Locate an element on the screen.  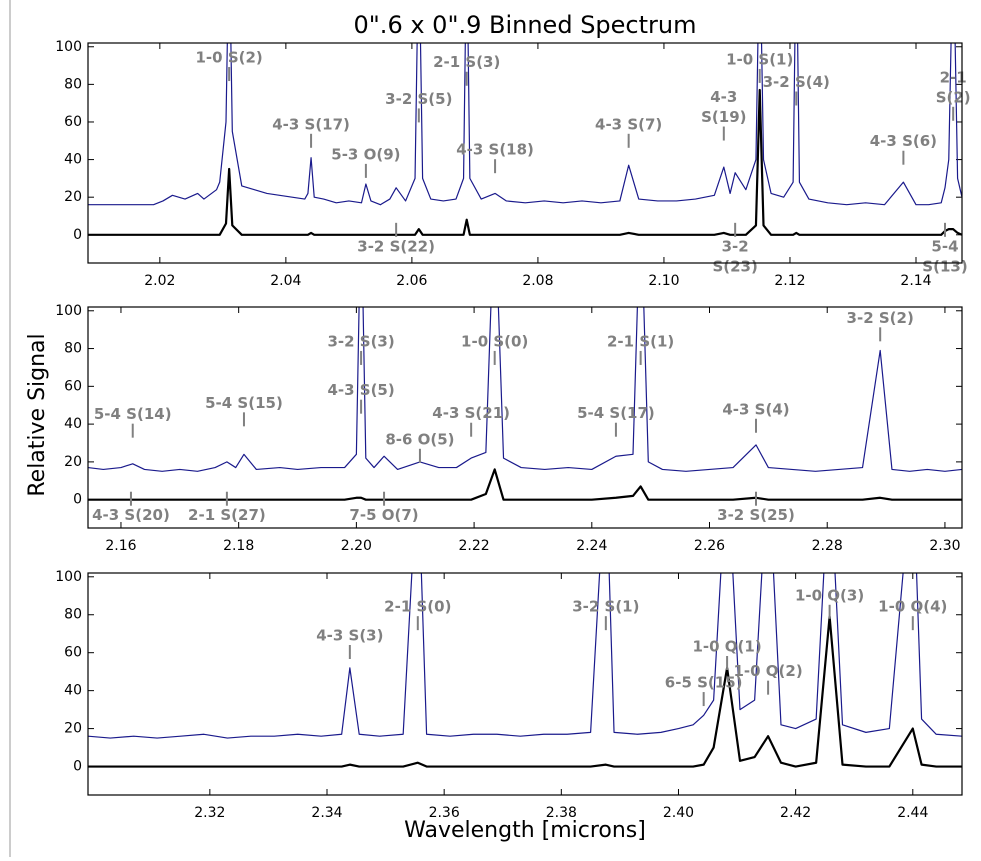
x-tick-label: 2.22 is located at coordinates (474, 546).